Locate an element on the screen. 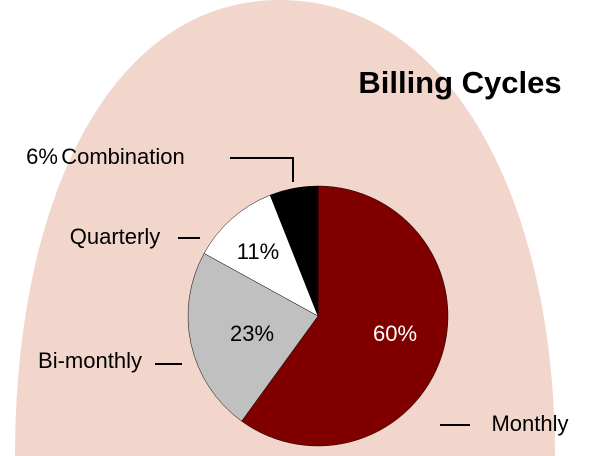 The height and width of the screenshot is (456, 600). slice-value-label: 23% is located at coordinates (252, 333).